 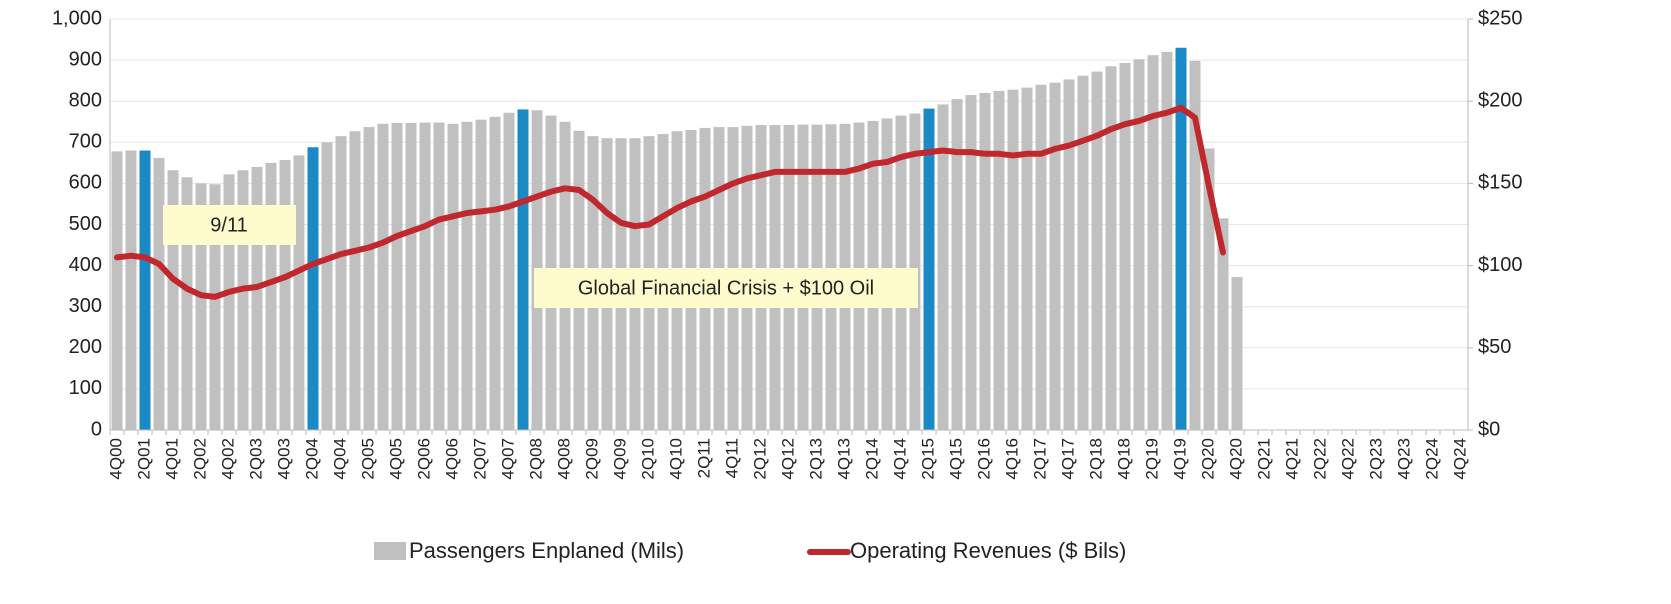 What do you see at coordinates (85, 183) in the screenshot?
I see `y-tick-label: 600` at bounding box center [85, 183].